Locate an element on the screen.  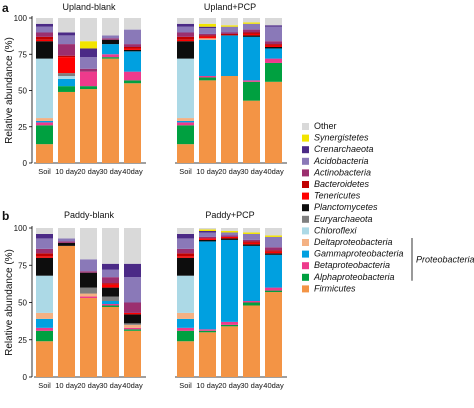
legend-label: Deltaproteobacteria is located at coordinates (353, 242).